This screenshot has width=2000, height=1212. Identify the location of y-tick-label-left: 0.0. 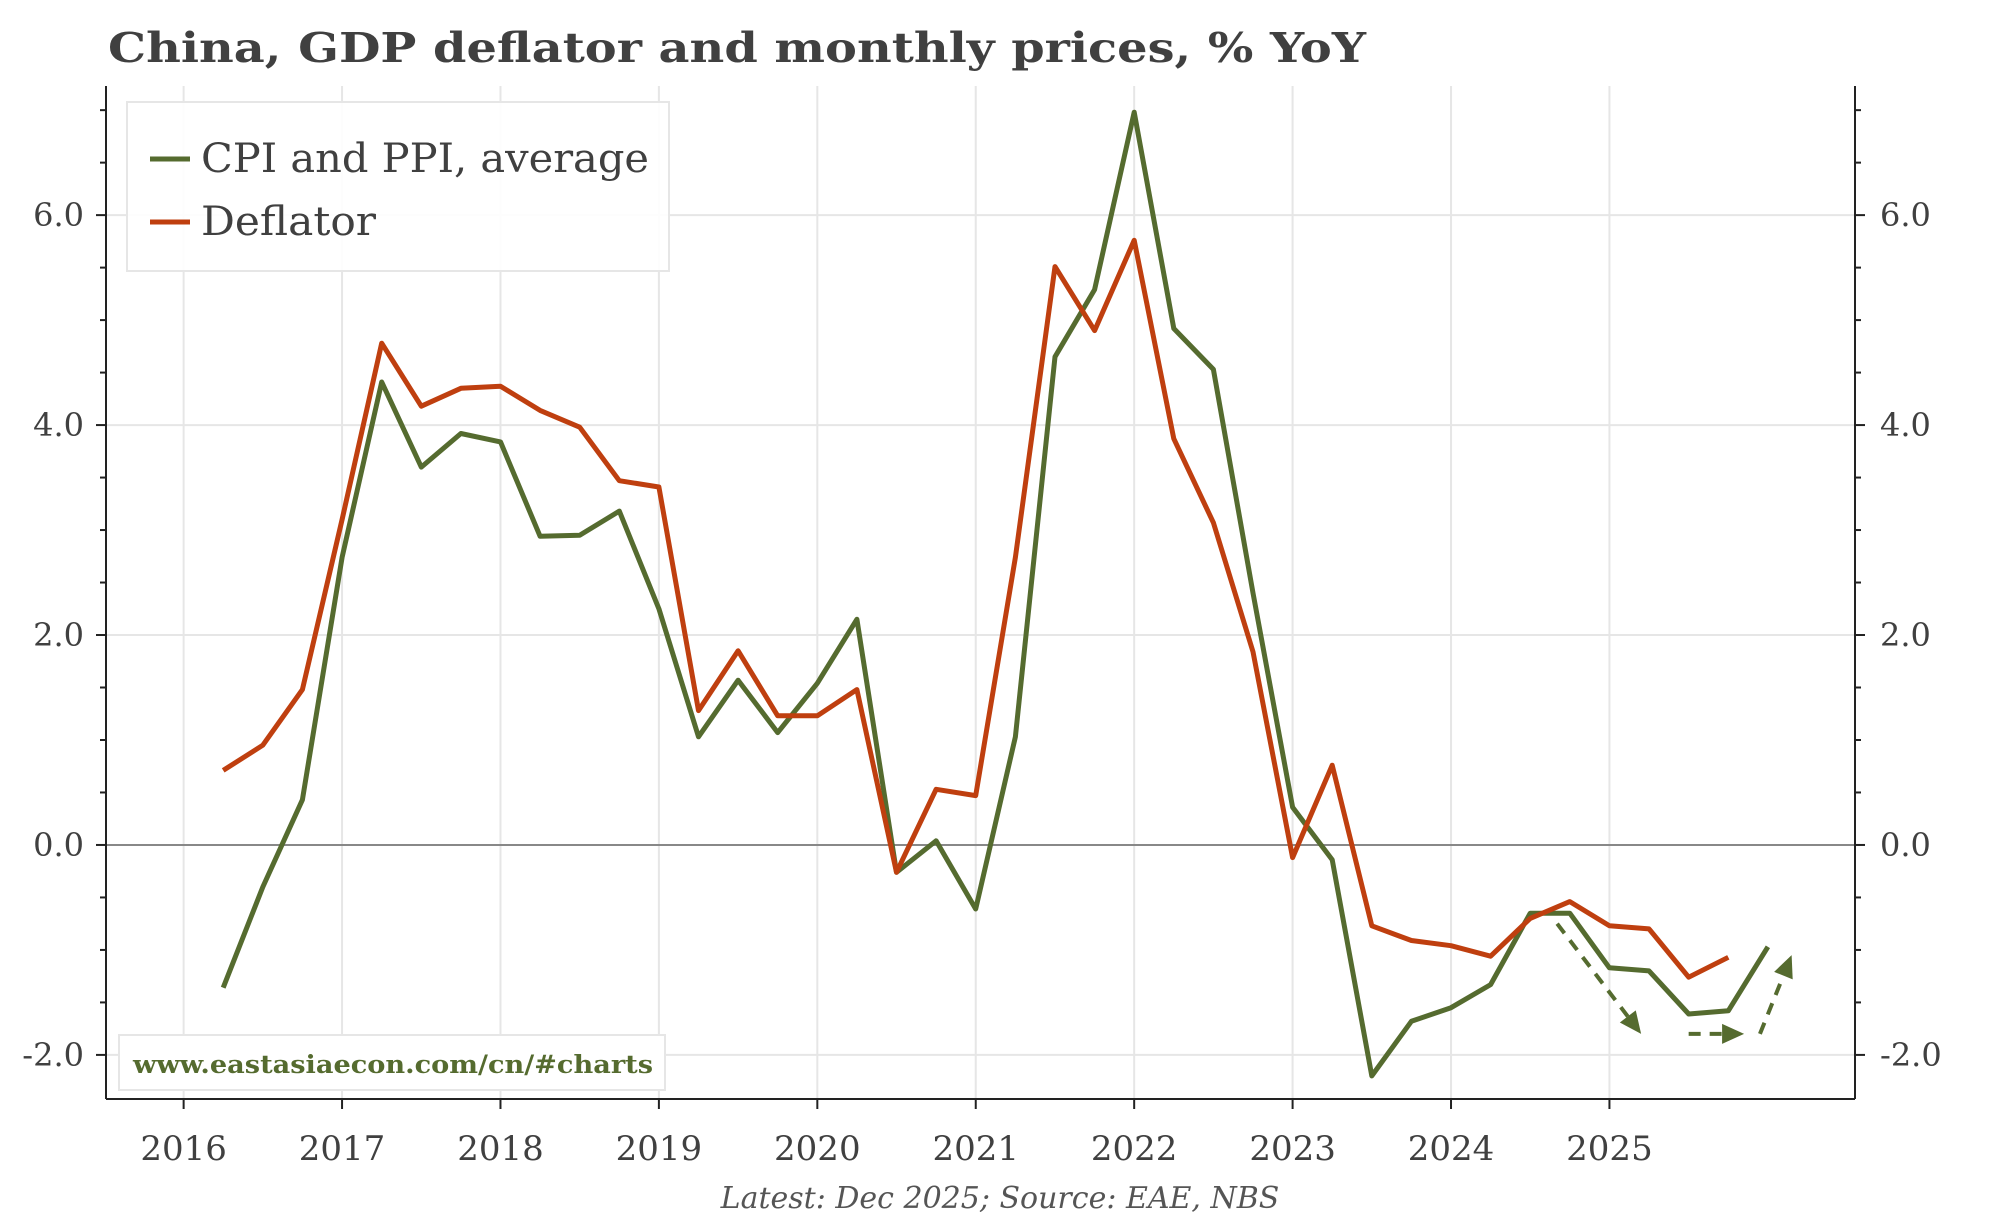
(58, 845).